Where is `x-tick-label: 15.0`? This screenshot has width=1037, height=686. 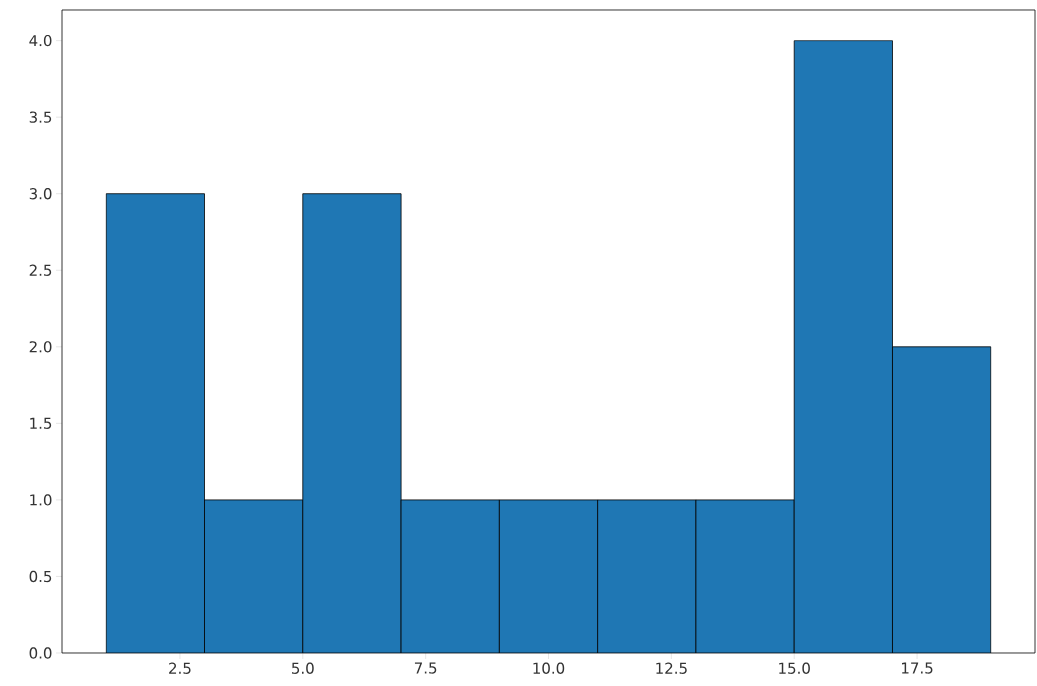
x-tick-label: 15.0 is located at coordinates (794, 668).